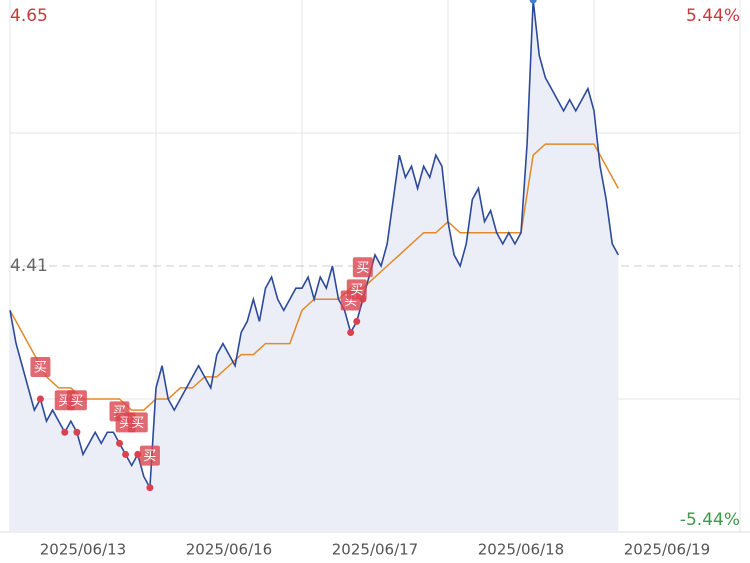 The width and height of the screenshot is (750, 563). What do you see at coordinates (83, 550) in the screenshot?
I see `date-label: 2025/06/13` at bounding box center [83, 550].